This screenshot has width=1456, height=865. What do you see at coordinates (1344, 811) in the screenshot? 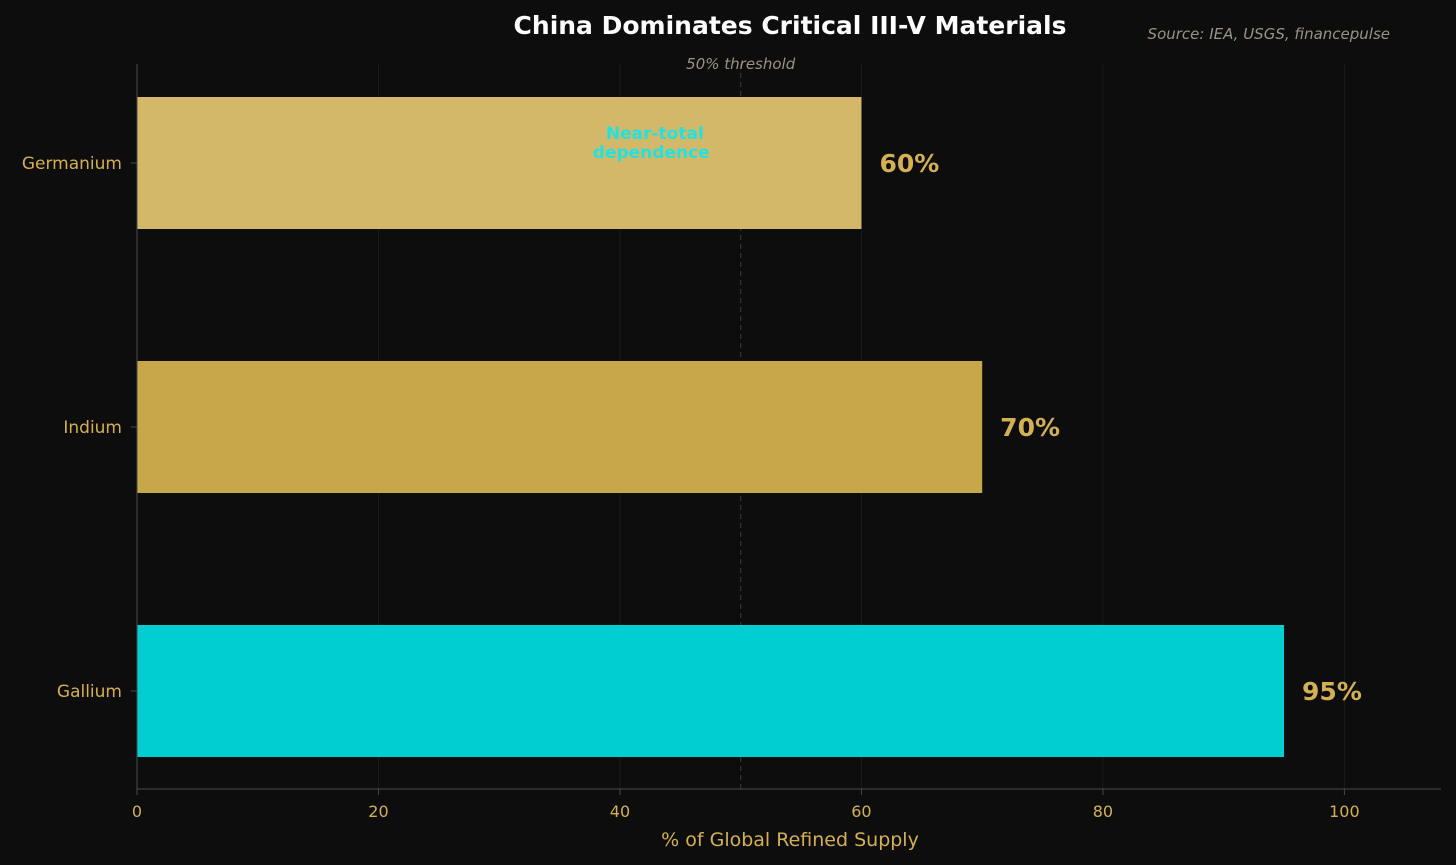
I see `x-tick-label-100: 100` at bounding box center [1344, 811].